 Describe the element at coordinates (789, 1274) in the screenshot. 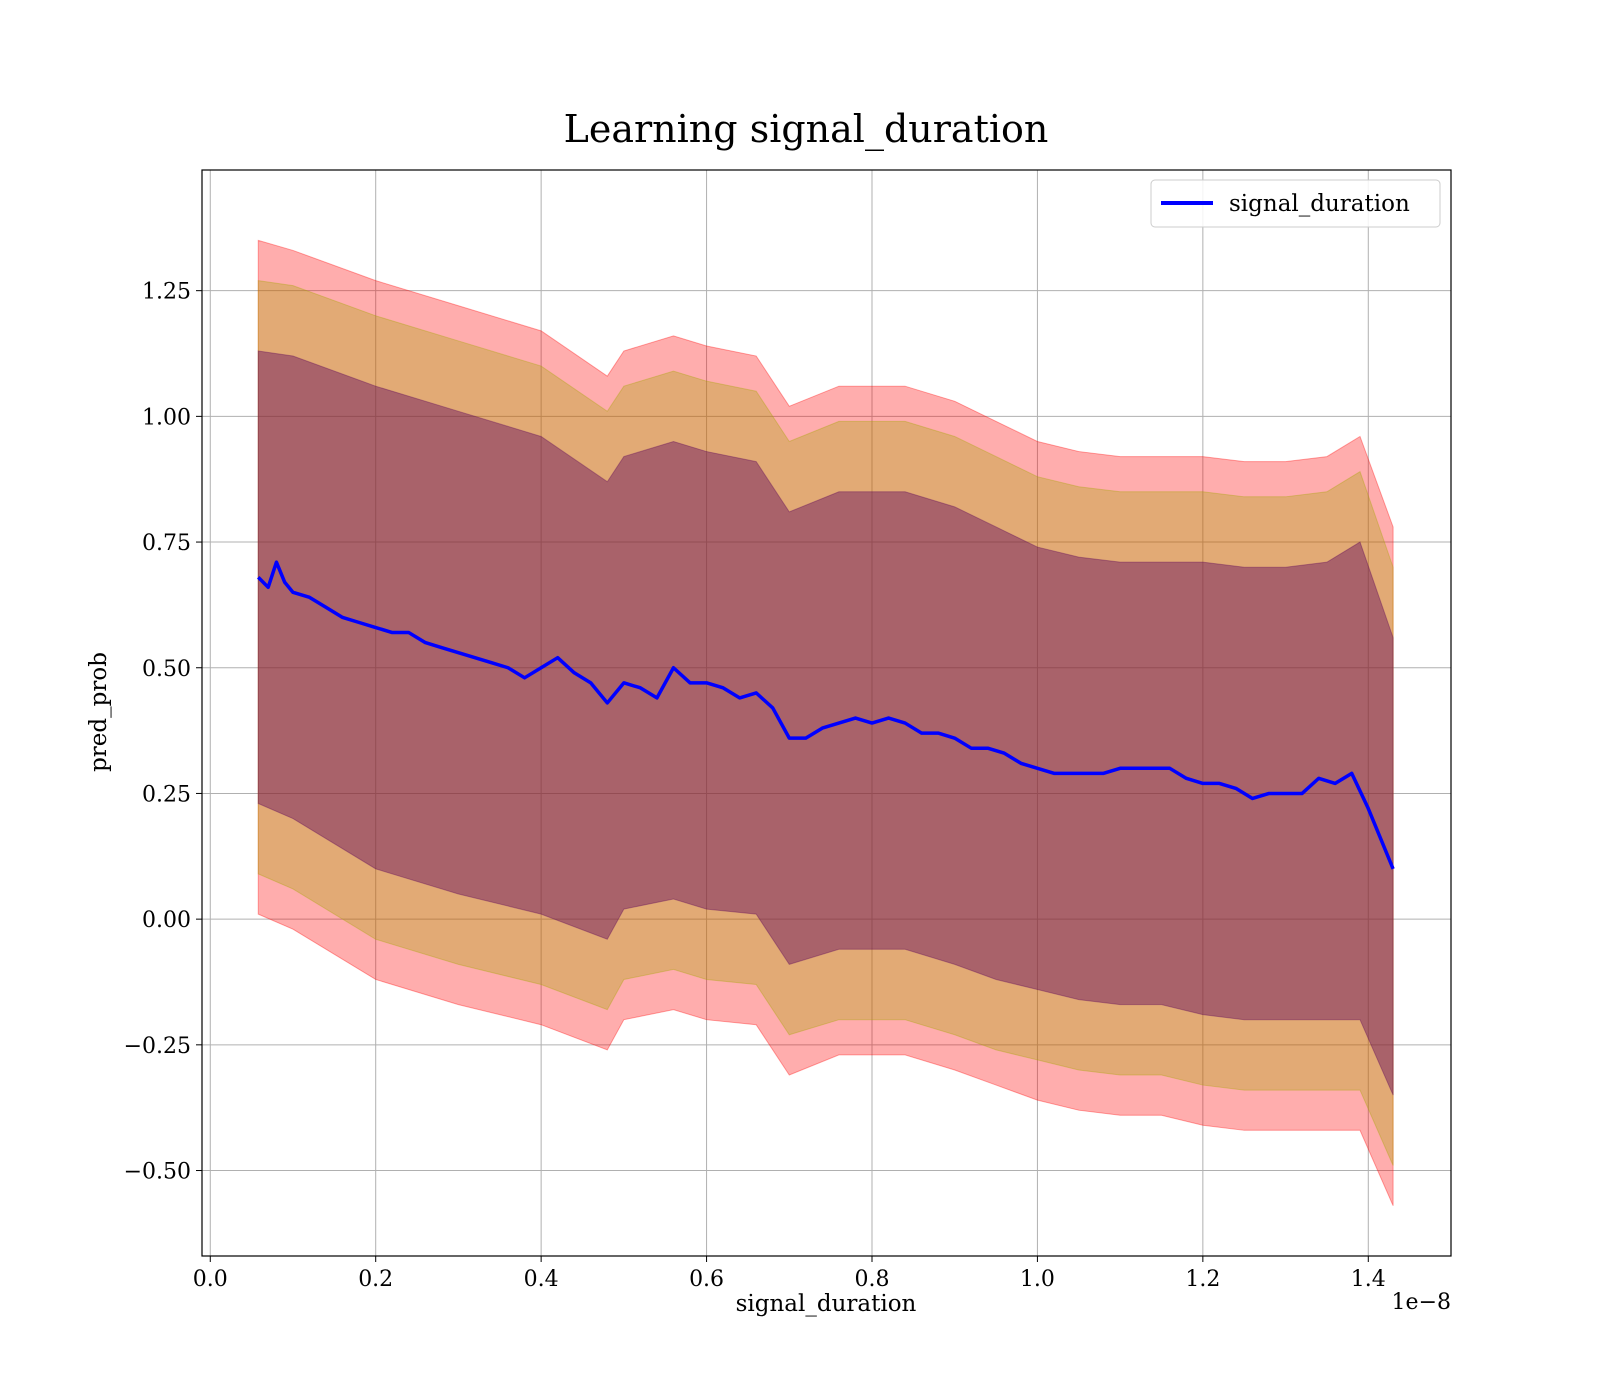

I see `x-axis-ticks: 0.0 0.2 0.4 0.6 0.8 1.0 1.2 1.4` at that location.